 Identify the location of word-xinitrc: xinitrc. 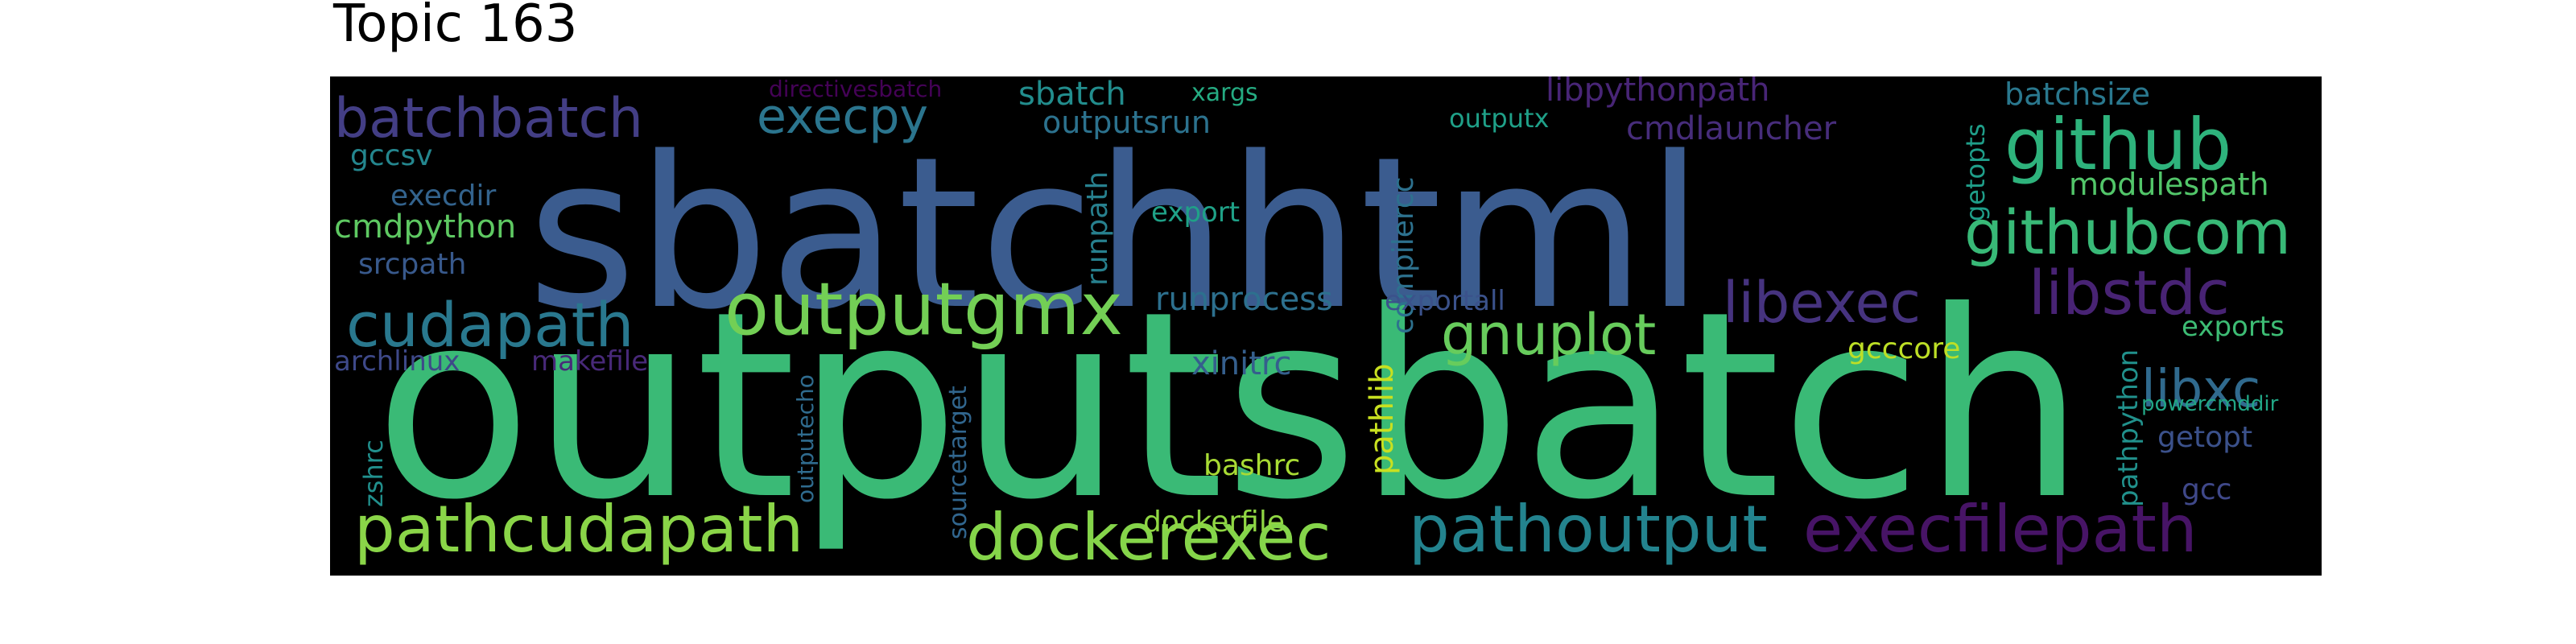
(1241, 363).